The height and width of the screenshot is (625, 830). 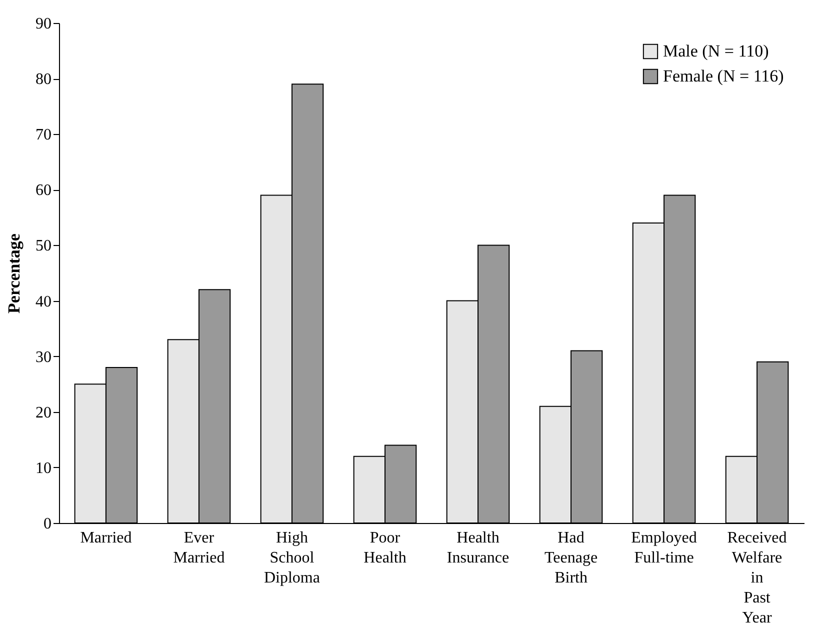 What do you see at coordinates (723, 76) in the screenshot?
I see `legend-label: Female (N = 116)` at bounding box center [723, 76].